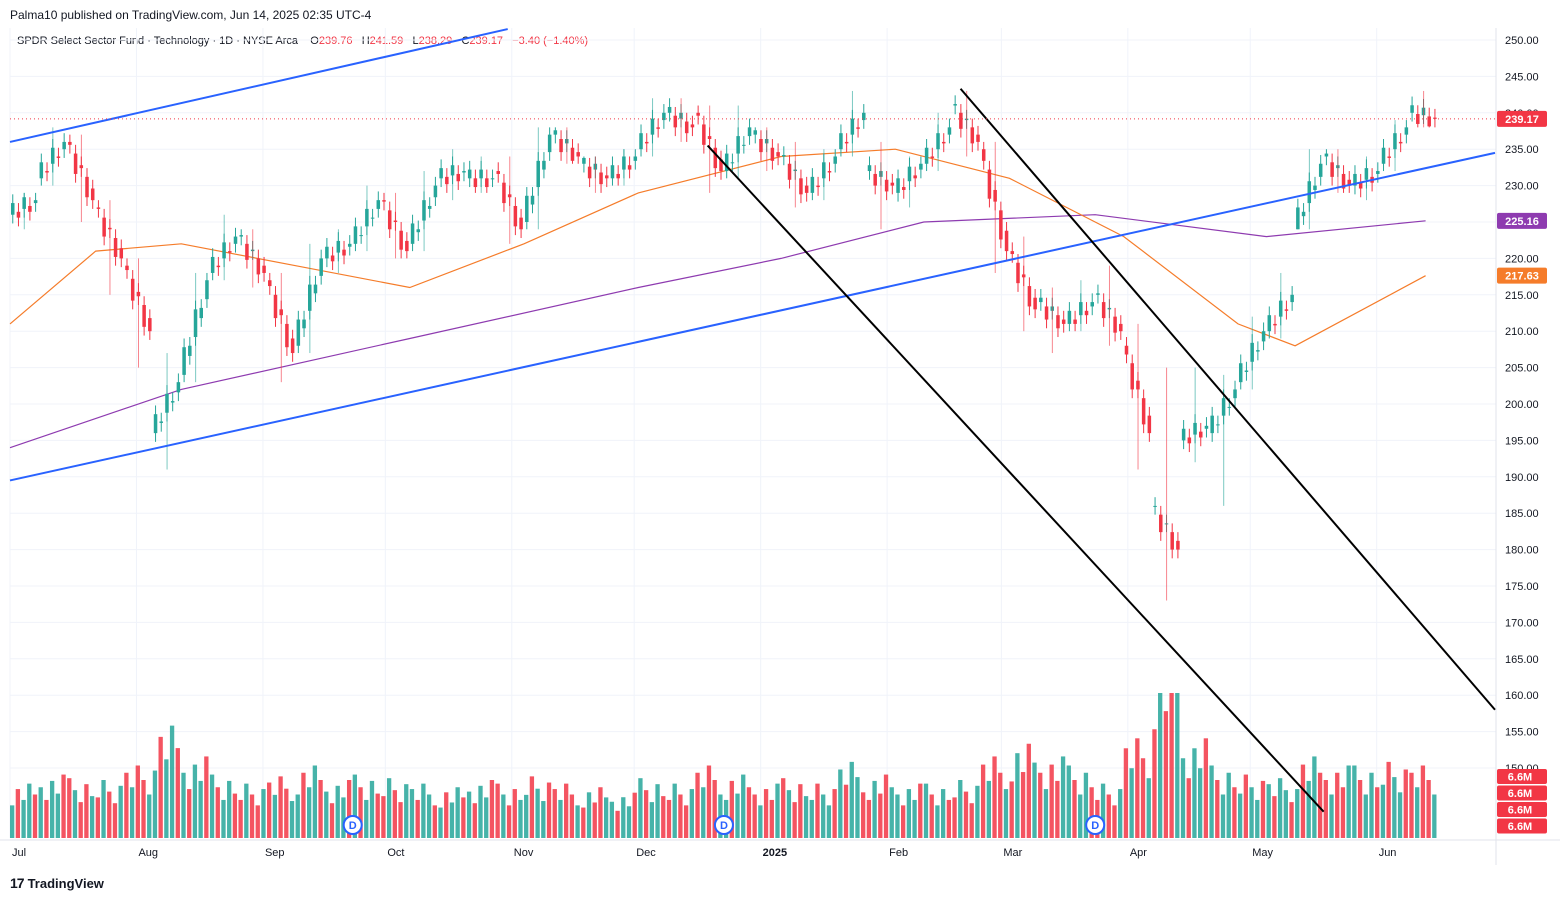 This screenshot has height=901, width=1560. I want to click on y-tick-label: 245.00, so click(1522, 77).